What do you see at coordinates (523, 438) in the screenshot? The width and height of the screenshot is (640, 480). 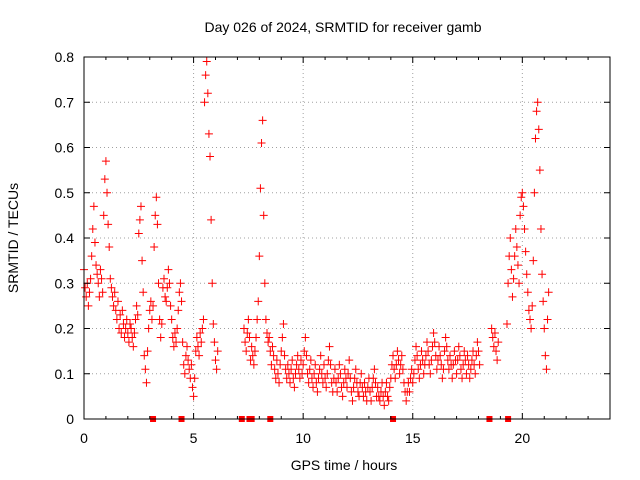 I see `x-tick-label: 20` at bounding box center [523, 438].